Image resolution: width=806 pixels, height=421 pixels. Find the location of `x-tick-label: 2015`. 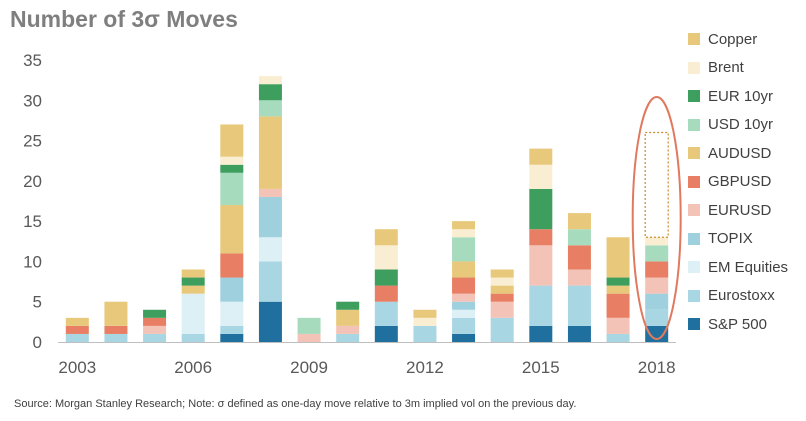

x-tick-label: 2015 is located at coordinates (541, 367).